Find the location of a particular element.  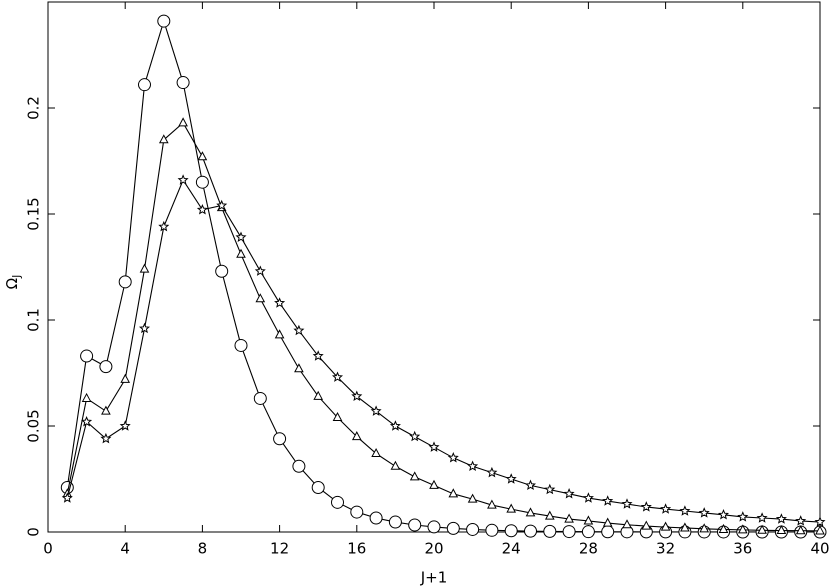

y-tick-label: 0.2 is located at coordinates (34, 108).